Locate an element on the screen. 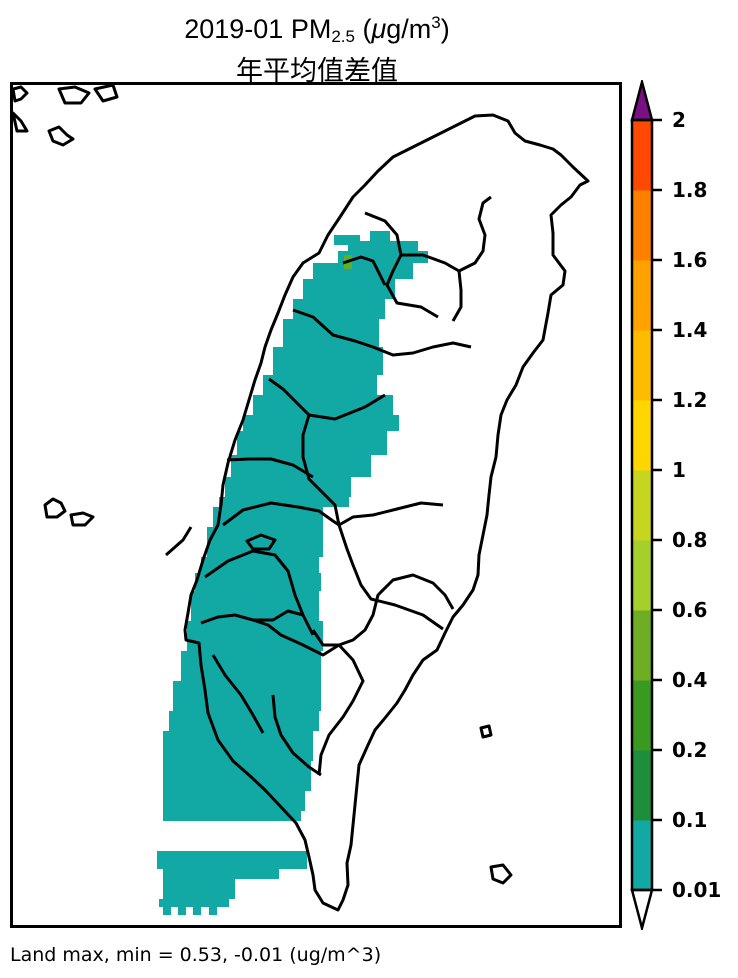 The height and width of the screenshot is (978, 738). colorbar-over-arrow is located at coordinates (642, 101).